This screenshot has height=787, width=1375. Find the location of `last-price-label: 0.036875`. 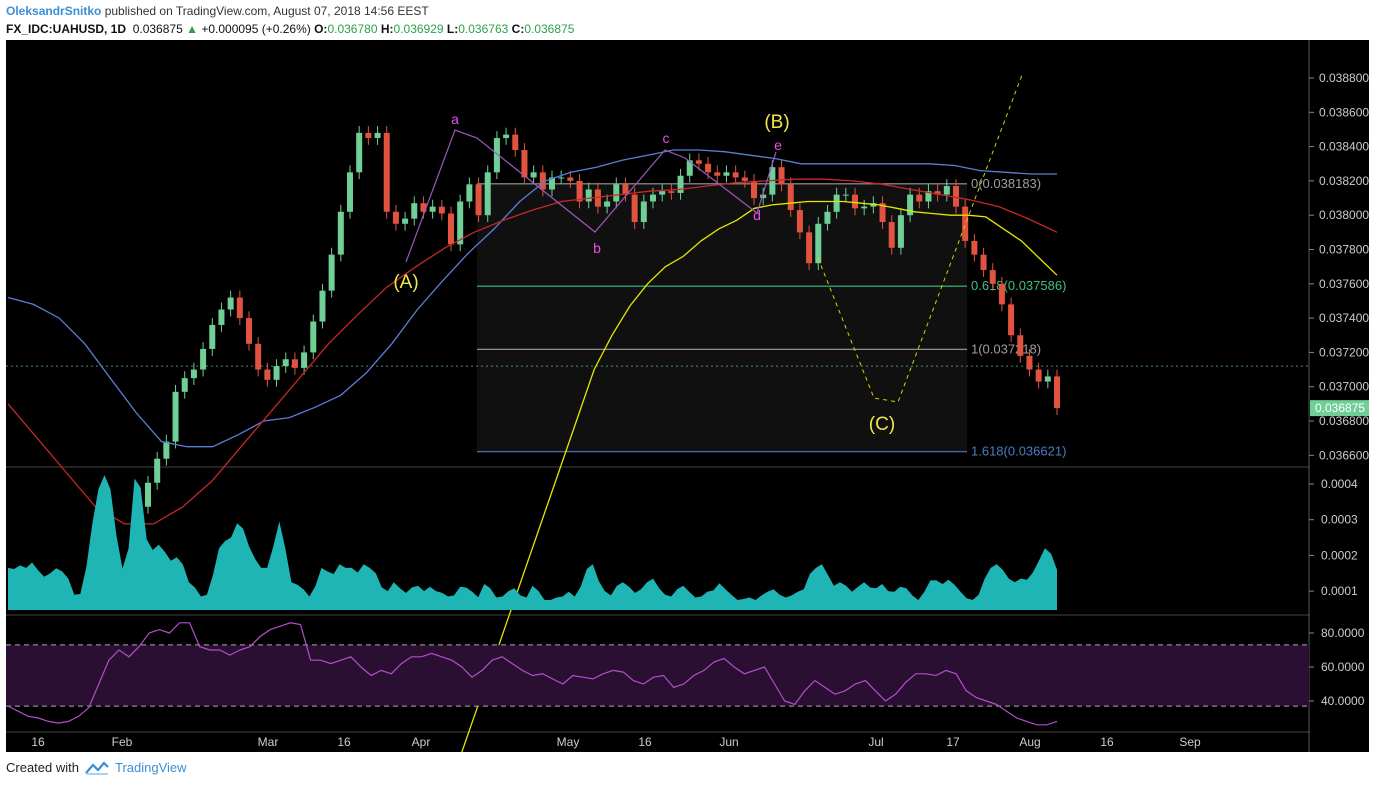

last-price-label: 0.036875 is located at coordinates (1340, 408).